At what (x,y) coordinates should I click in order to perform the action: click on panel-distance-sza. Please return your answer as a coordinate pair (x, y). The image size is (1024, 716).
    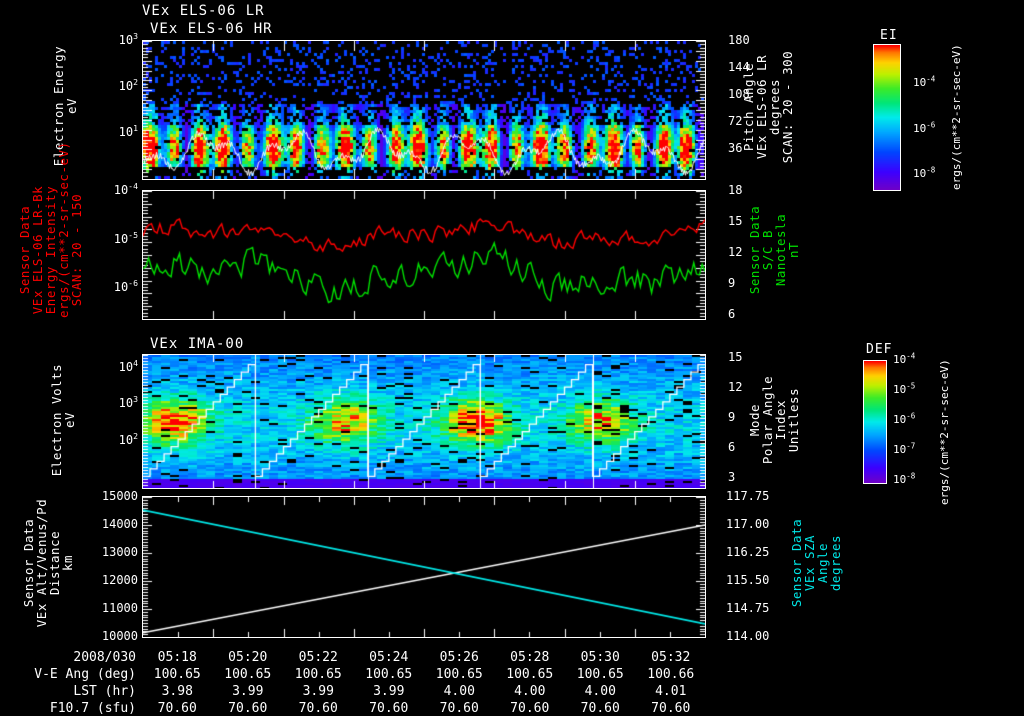
    Looking at the image, I should click on (424, 567).